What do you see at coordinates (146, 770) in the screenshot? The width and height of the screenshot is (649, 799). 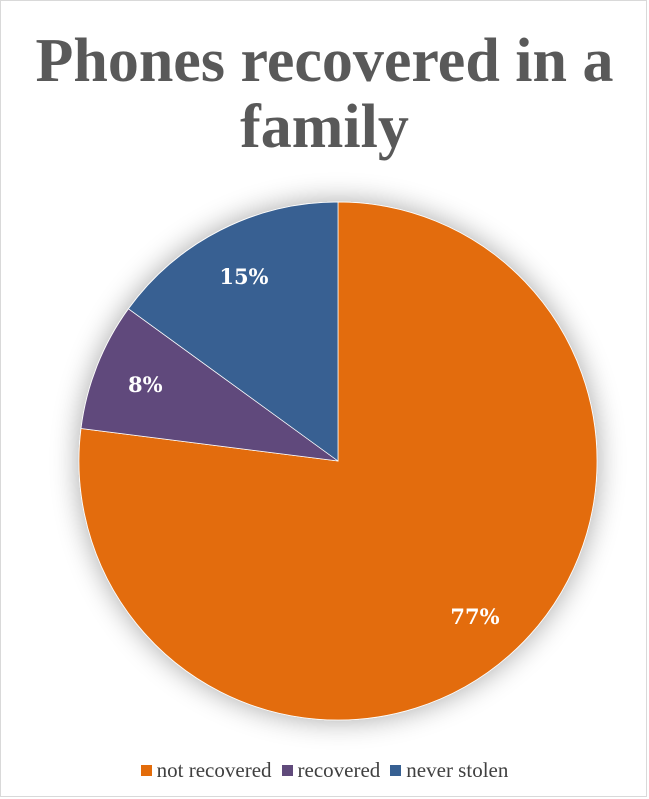 I see `legend-swatch-not-recovered` at bounding box center [146, 770].